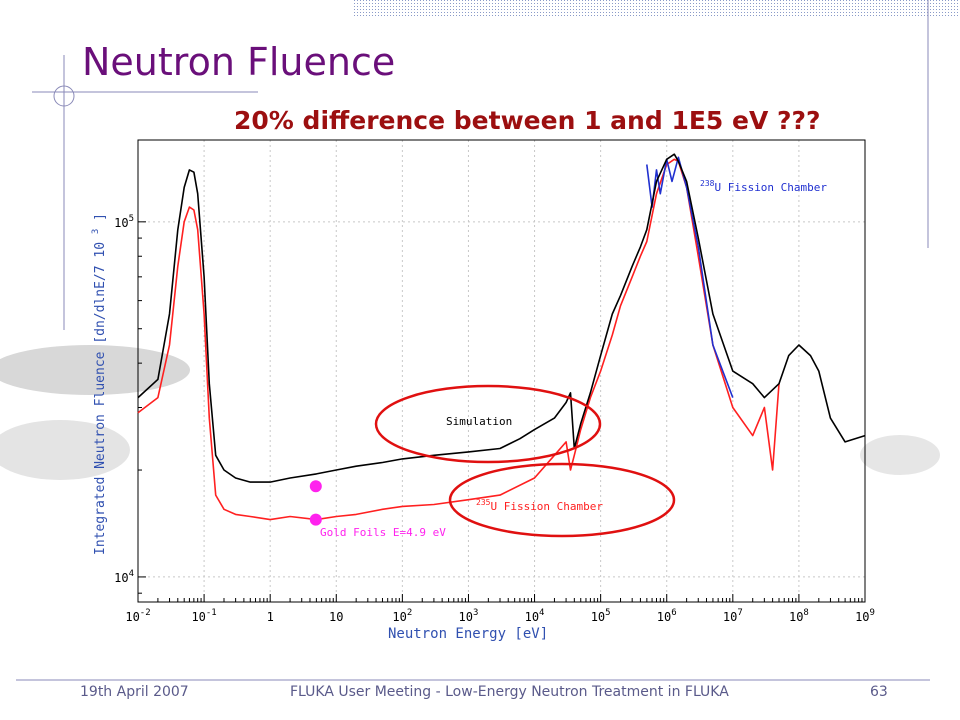  Describe the element at coordinates (900, 455) in the screenshot. I see `decor-swoosh-right` at that location.